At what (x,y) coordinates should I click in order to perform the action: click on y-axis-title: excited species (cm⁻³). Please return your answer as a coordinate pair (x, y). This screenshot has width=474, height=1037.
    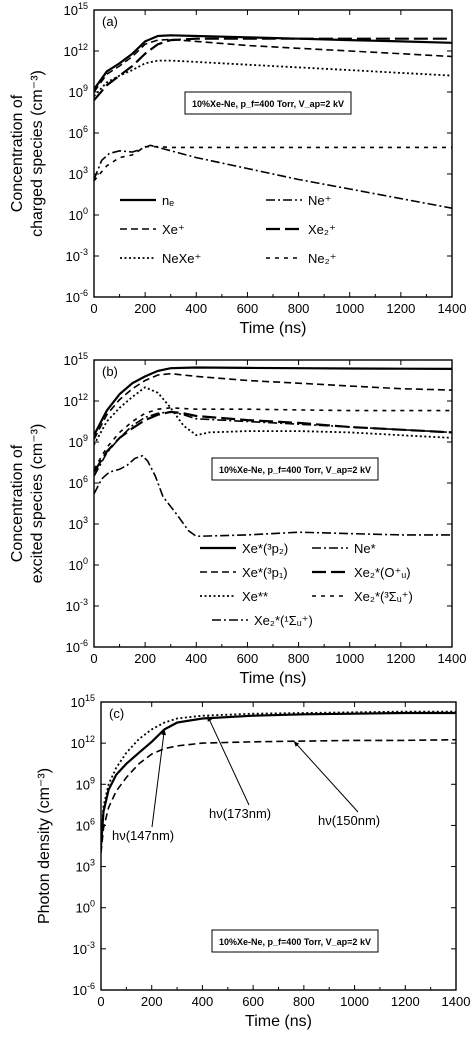
    Looking at the image, I should click on (37, 504).